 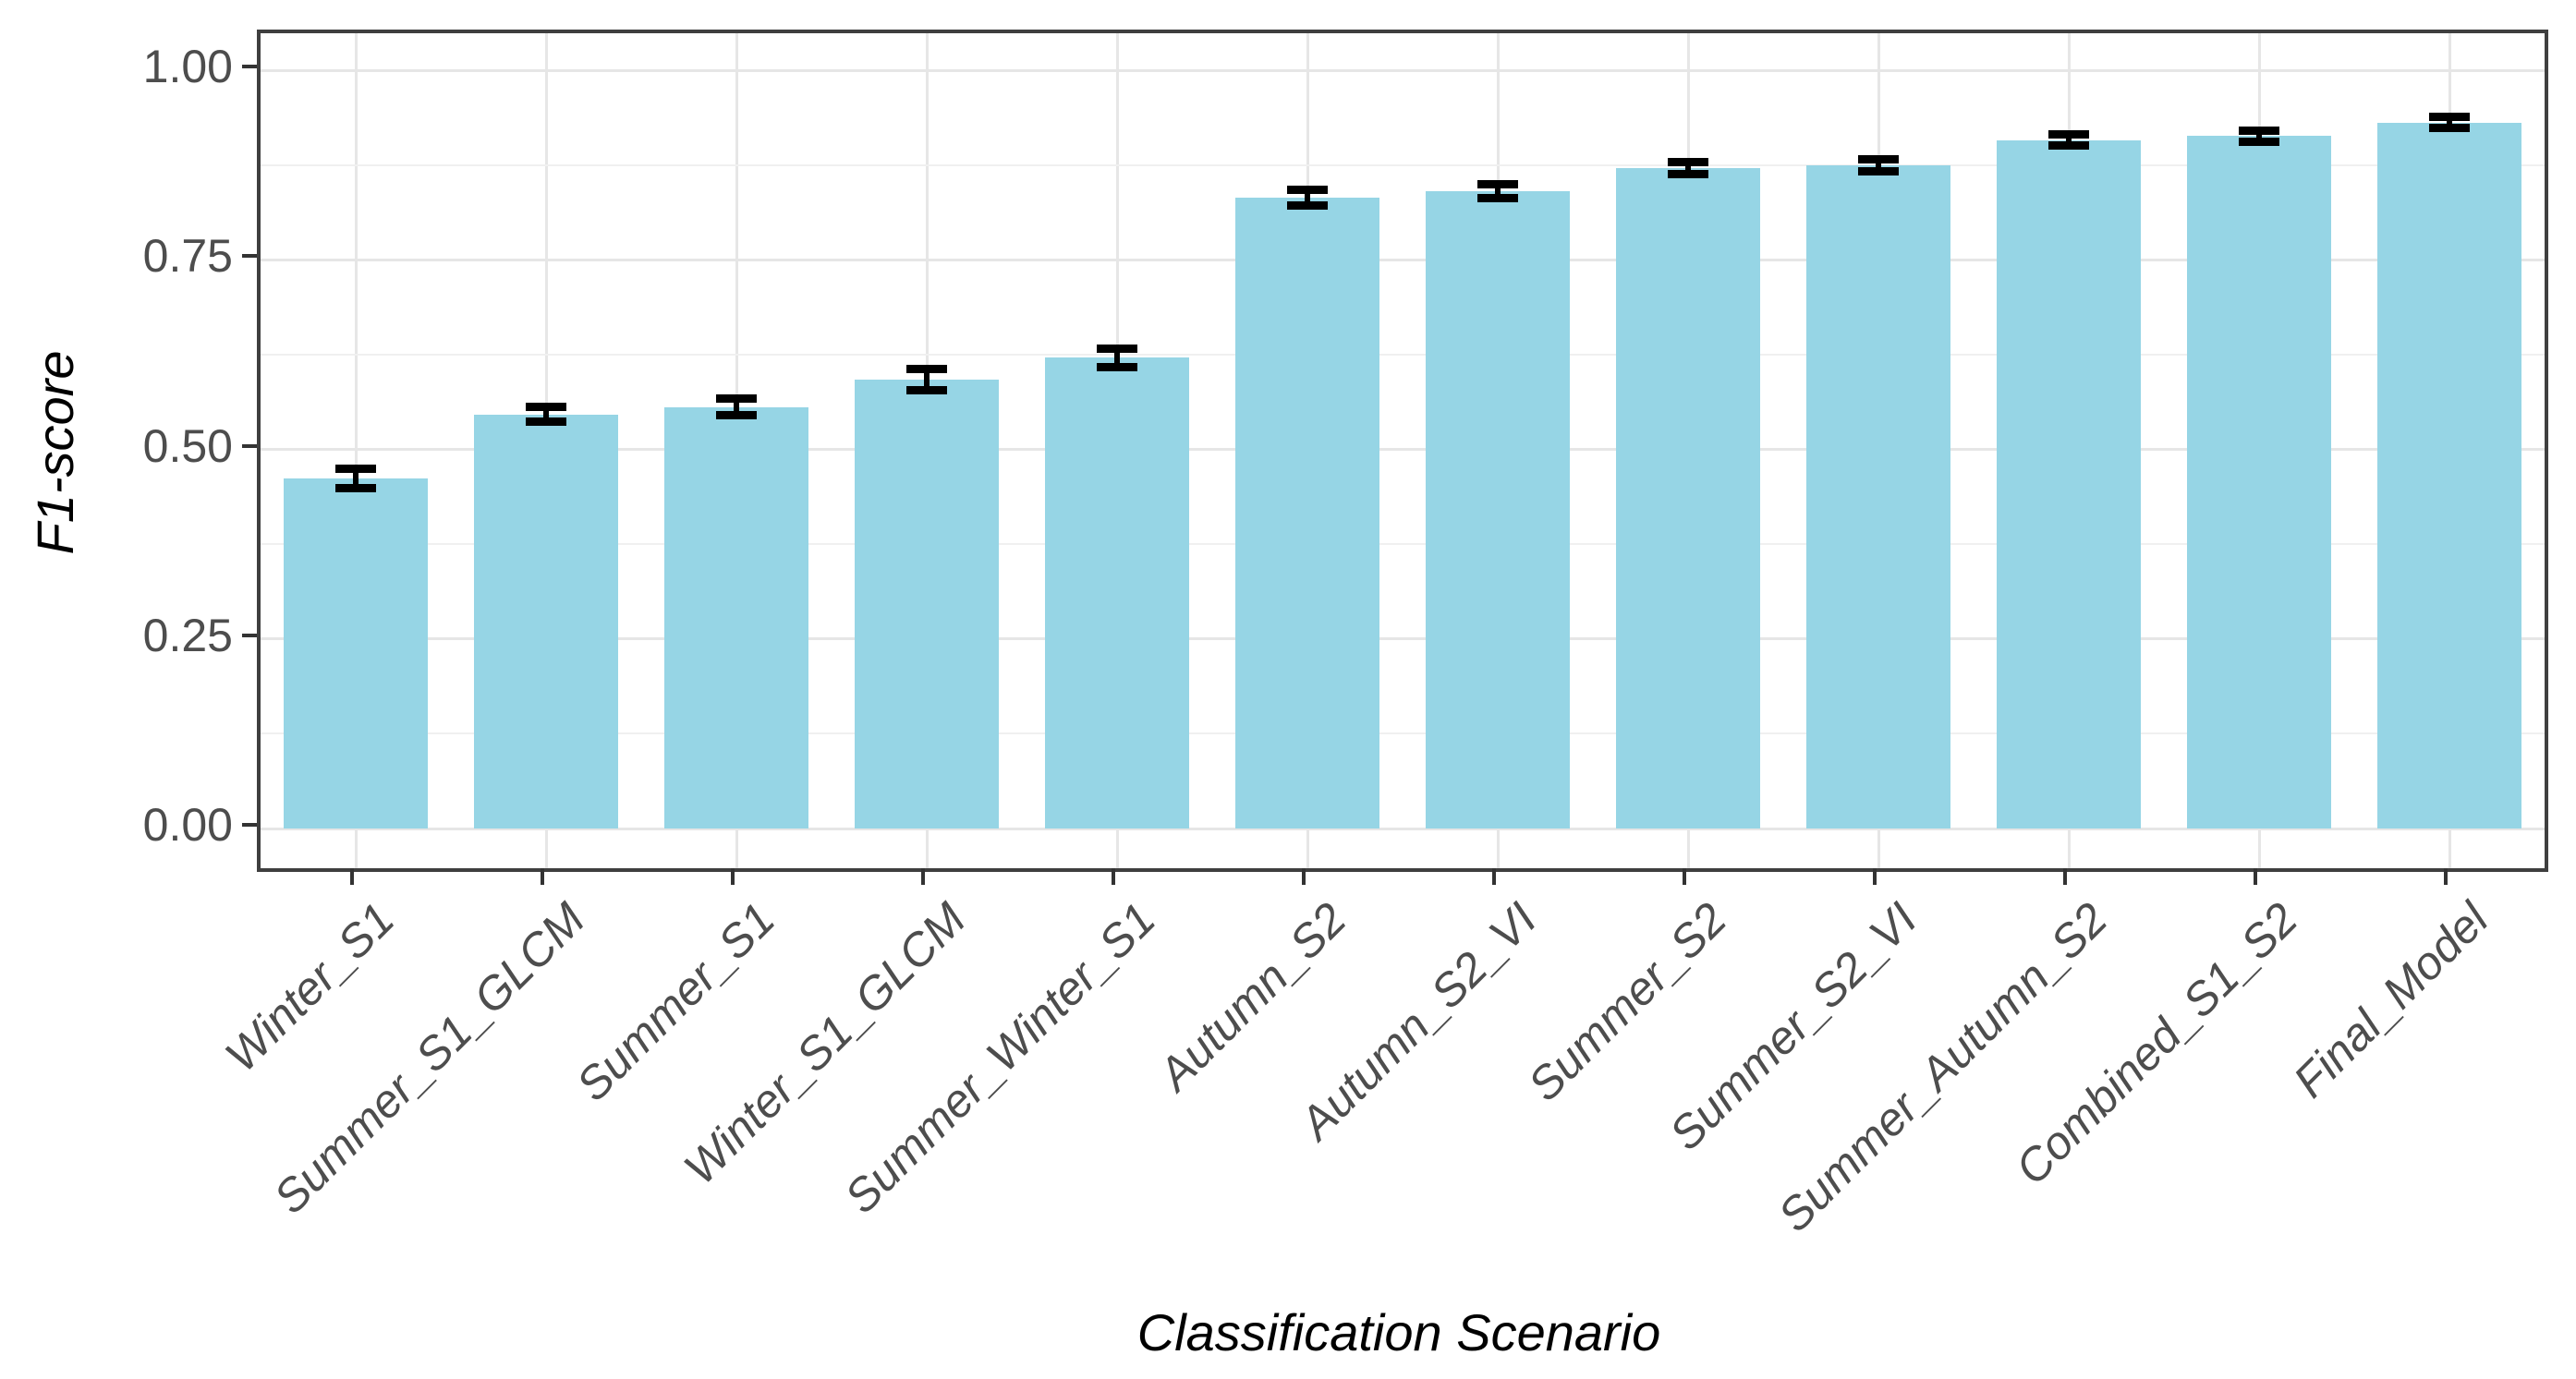 I want to click on bar-Winter_S1_GLCM, so click(x=927, y=604).